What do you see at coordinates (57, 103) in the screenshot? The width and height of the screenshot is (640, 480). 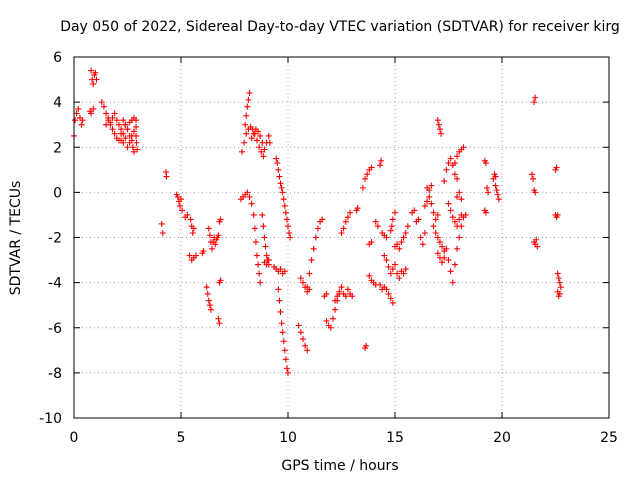 I see `y-tick-label: 4` at bounding box center [57, 103].